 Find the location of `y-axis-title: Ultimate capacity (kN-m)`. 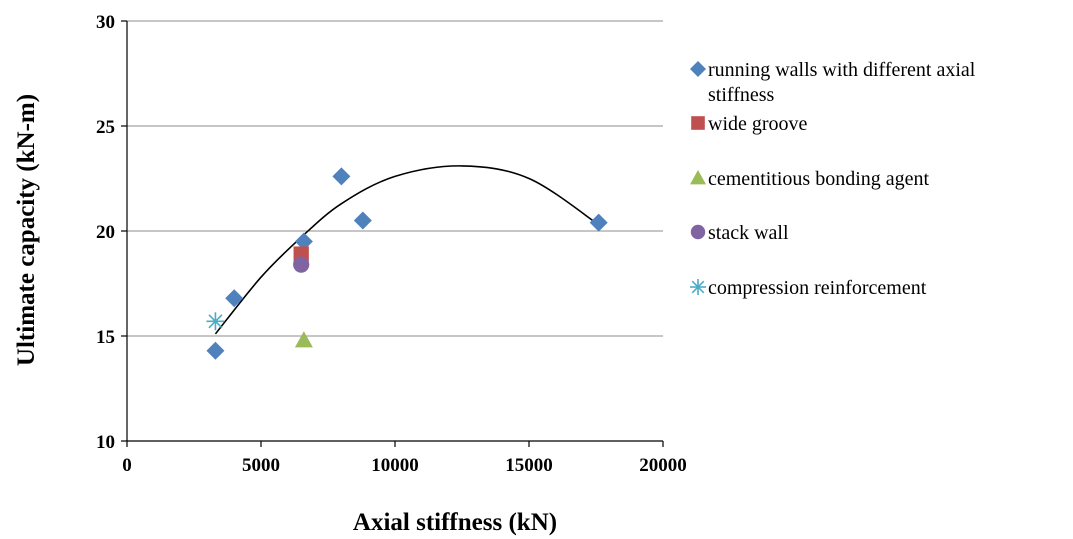

y-axis-title: Ultimate capacity (kN-m) is located at coordinates (26, 230).